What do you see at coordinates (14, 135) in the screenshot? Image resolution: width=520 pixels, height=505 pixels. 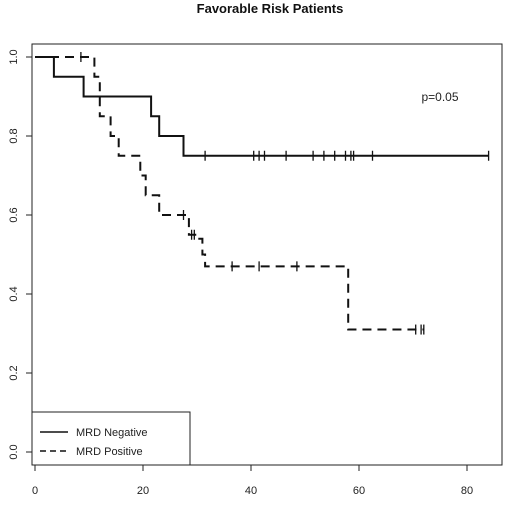 I see `y-tick-label: 0.8` at bounding box center [14, 135].